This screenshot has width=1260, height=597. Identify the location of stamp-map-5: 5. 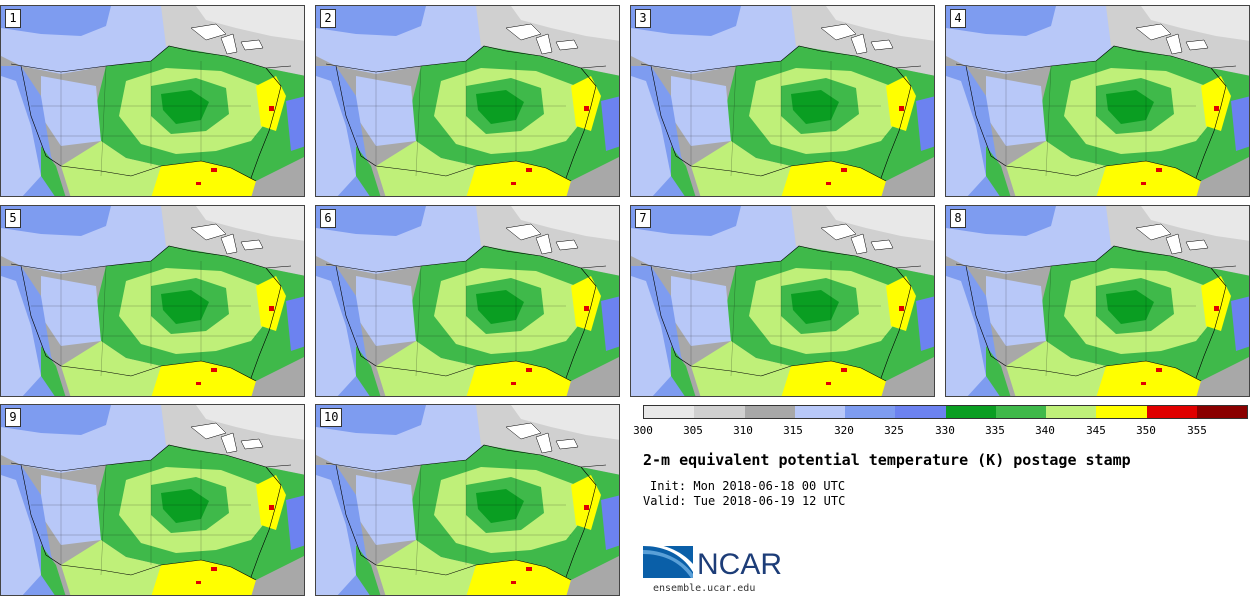
(152, 301).